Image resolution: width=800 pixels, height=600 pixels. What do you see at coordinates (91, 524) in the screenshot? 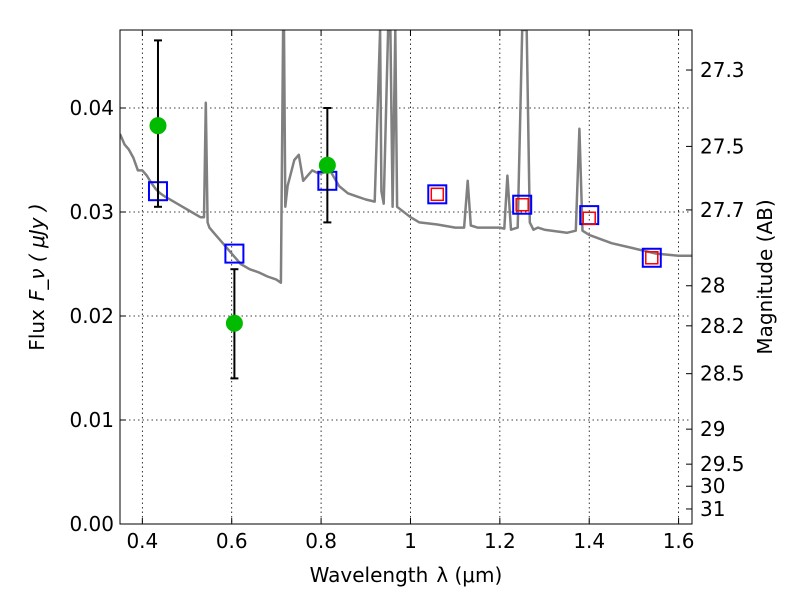
I see `y-tick-label: 0.00` at bounding box center [91, 524].